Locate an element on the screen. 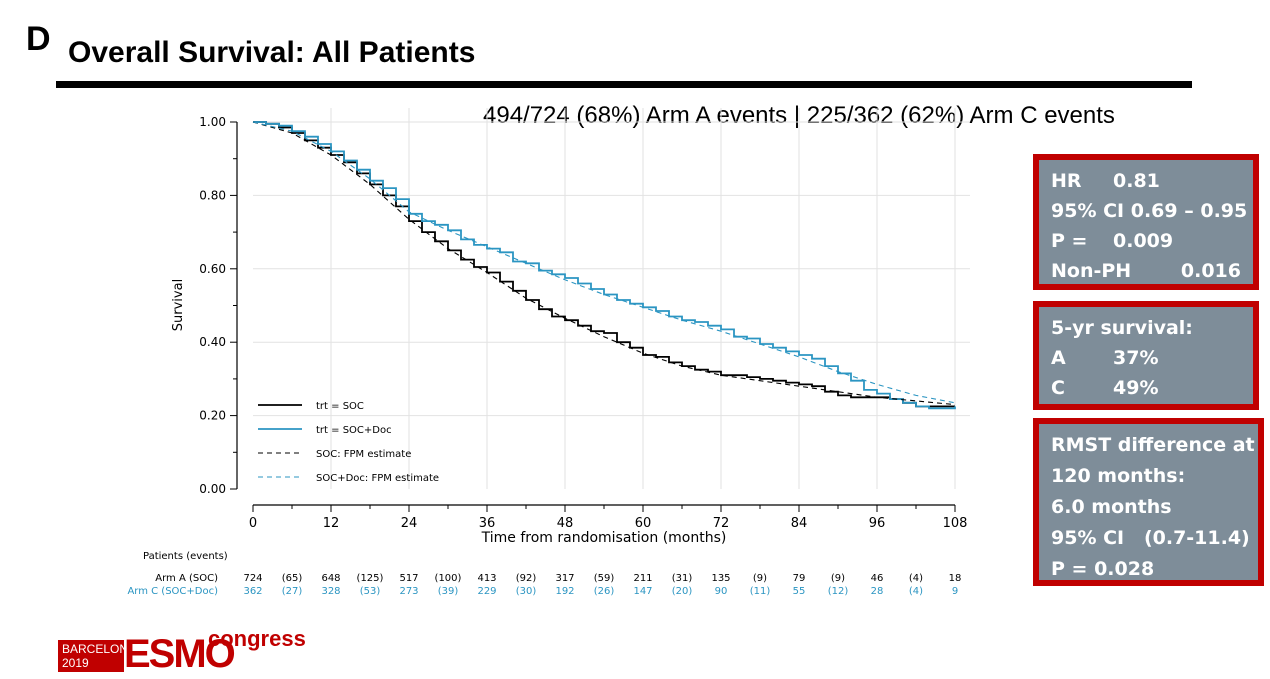 The height and width of the screenshot is (679, 1270). hr-value: 0.81 is located at coordinates (1136, 181).